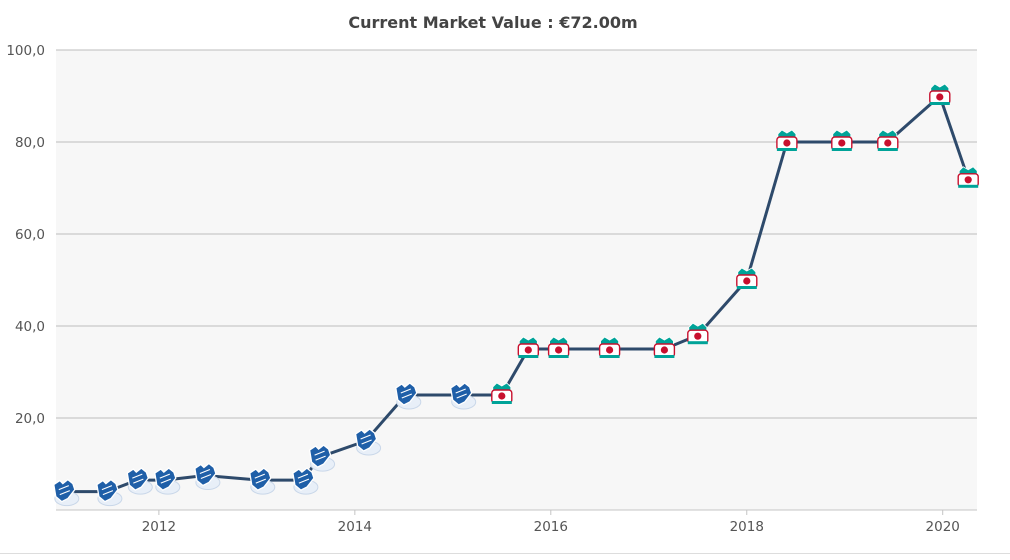 Image resolution: width=1010 pixels, height=560 pixels. What do you see at coordinates (30, 327) in the screenshot?
I see `y-tick-label: 40,0` at bounding box center [30, 327].